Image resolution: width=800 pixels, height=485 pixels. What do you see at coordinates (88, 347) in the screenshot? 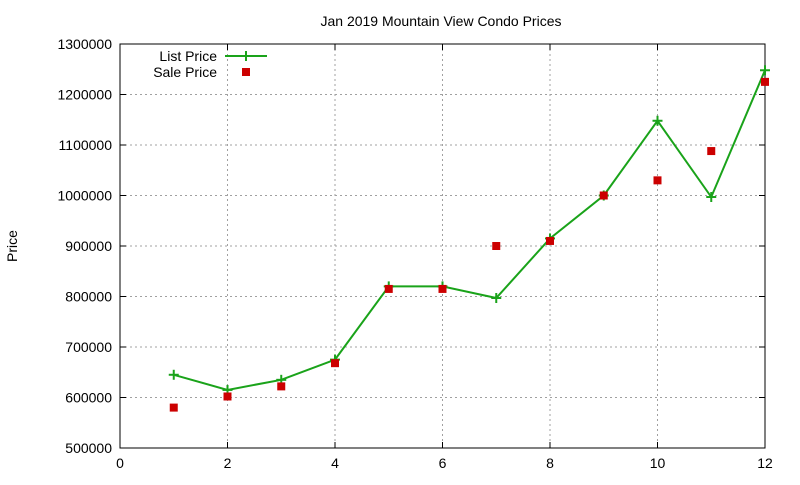
I see `y-tick-label: 700000` at bounding box center [88, 347].